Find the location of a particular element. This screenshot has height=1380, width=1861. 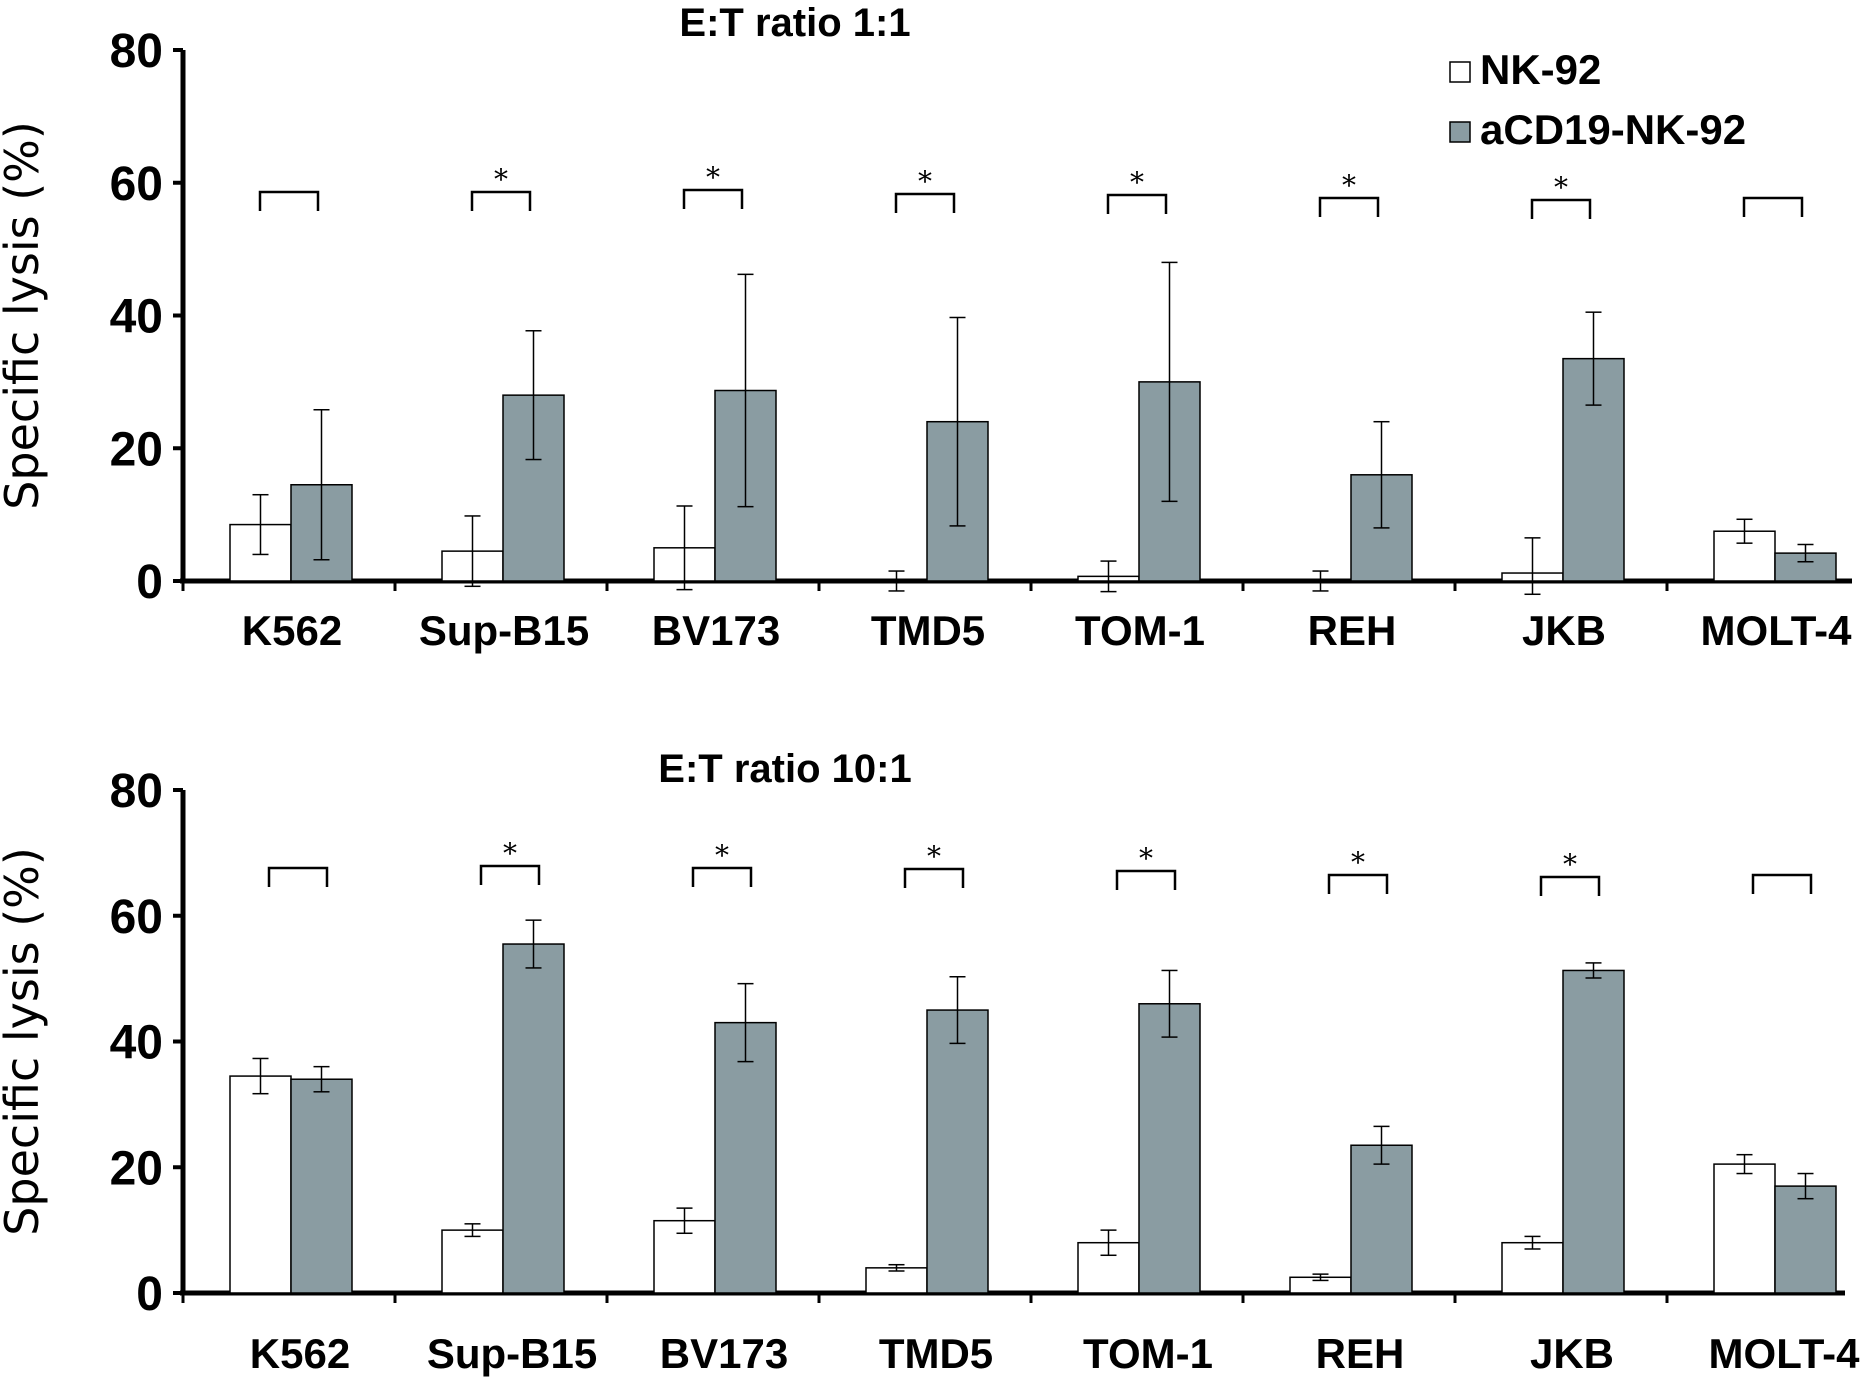

legend-label: NK-92 is located at coordinates (1540, 69).